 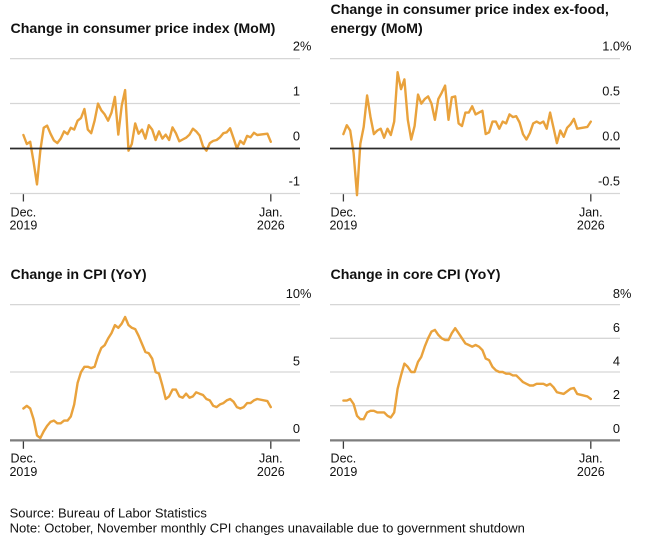 What do you see at coordinates (143, 29) in the screenshot?
I see `svg-text:Change in consumer price index: Change in consumer price index (MoM)` at bounding box center [143, 29].